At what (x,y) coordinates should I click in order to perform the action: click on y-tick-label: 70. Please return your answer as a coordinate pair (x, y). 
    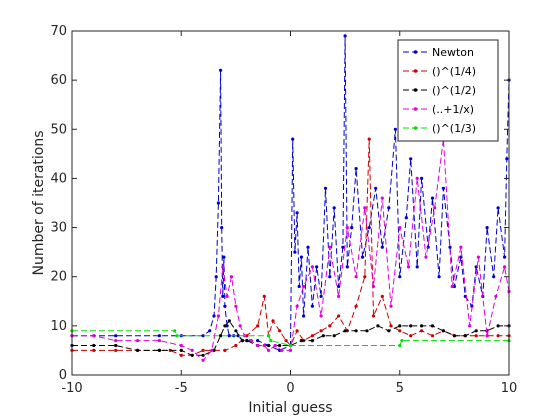
    Looking at the image, I should click on (58, 31).